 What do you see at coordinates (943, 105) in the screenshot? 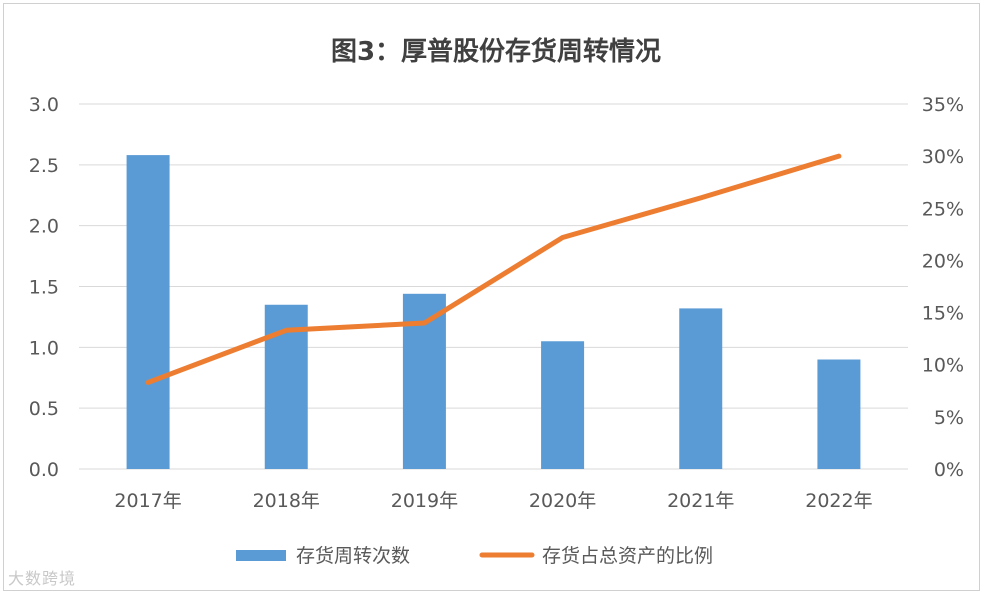
I see `right-tick-label: 35%` at bounding box center [943, 105].